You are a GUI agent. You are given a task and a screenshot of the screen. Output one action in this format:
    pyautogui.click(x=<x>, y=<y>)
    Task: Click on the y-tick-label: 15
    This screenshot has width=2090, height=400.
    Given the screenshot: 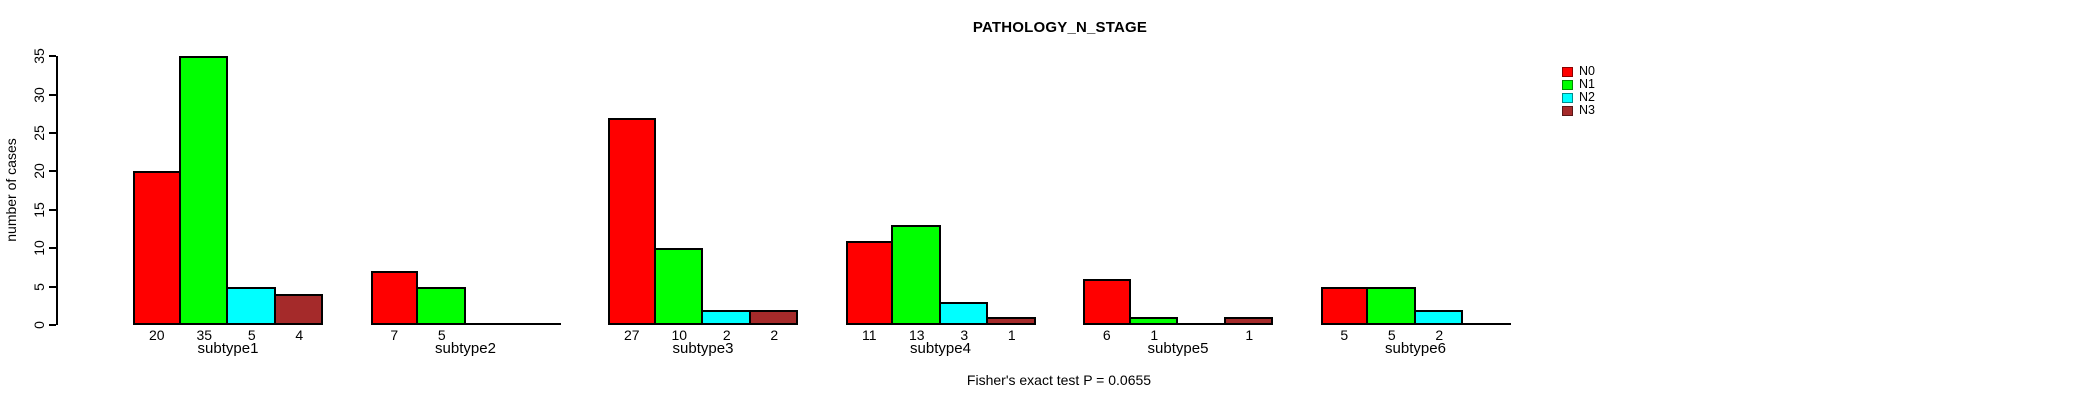 What is the action you would take?
    pyautogui.click(x=39, y=210)
    